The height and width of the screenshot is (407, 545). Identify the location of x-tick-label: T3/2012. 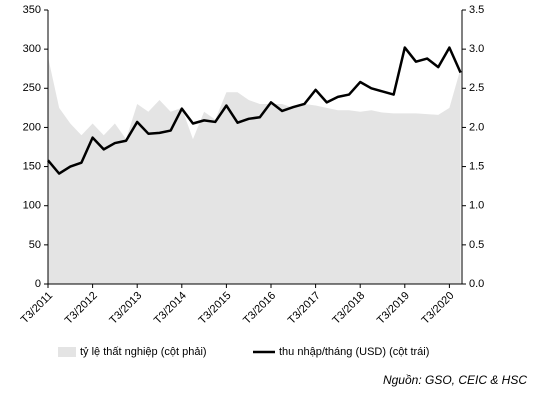
(81, 308).